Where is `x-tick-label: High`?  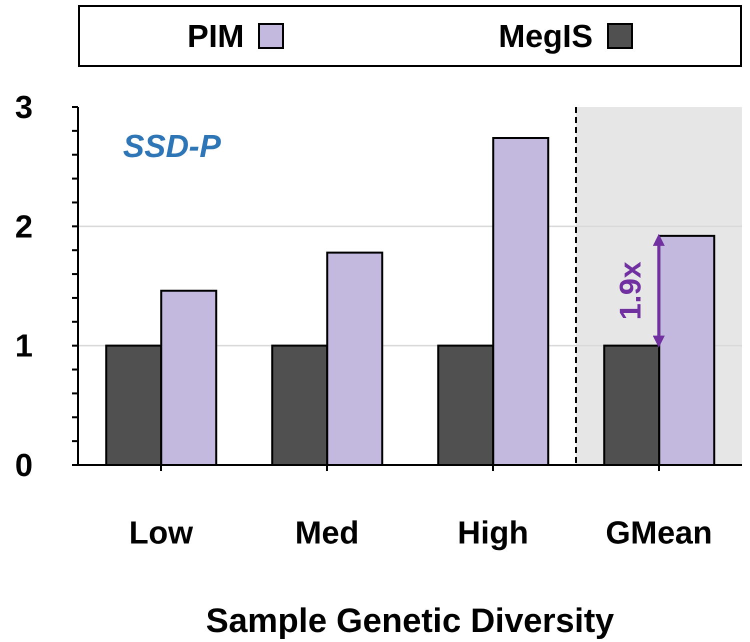
x-tick-label: High is located at coordinates (493, 532).